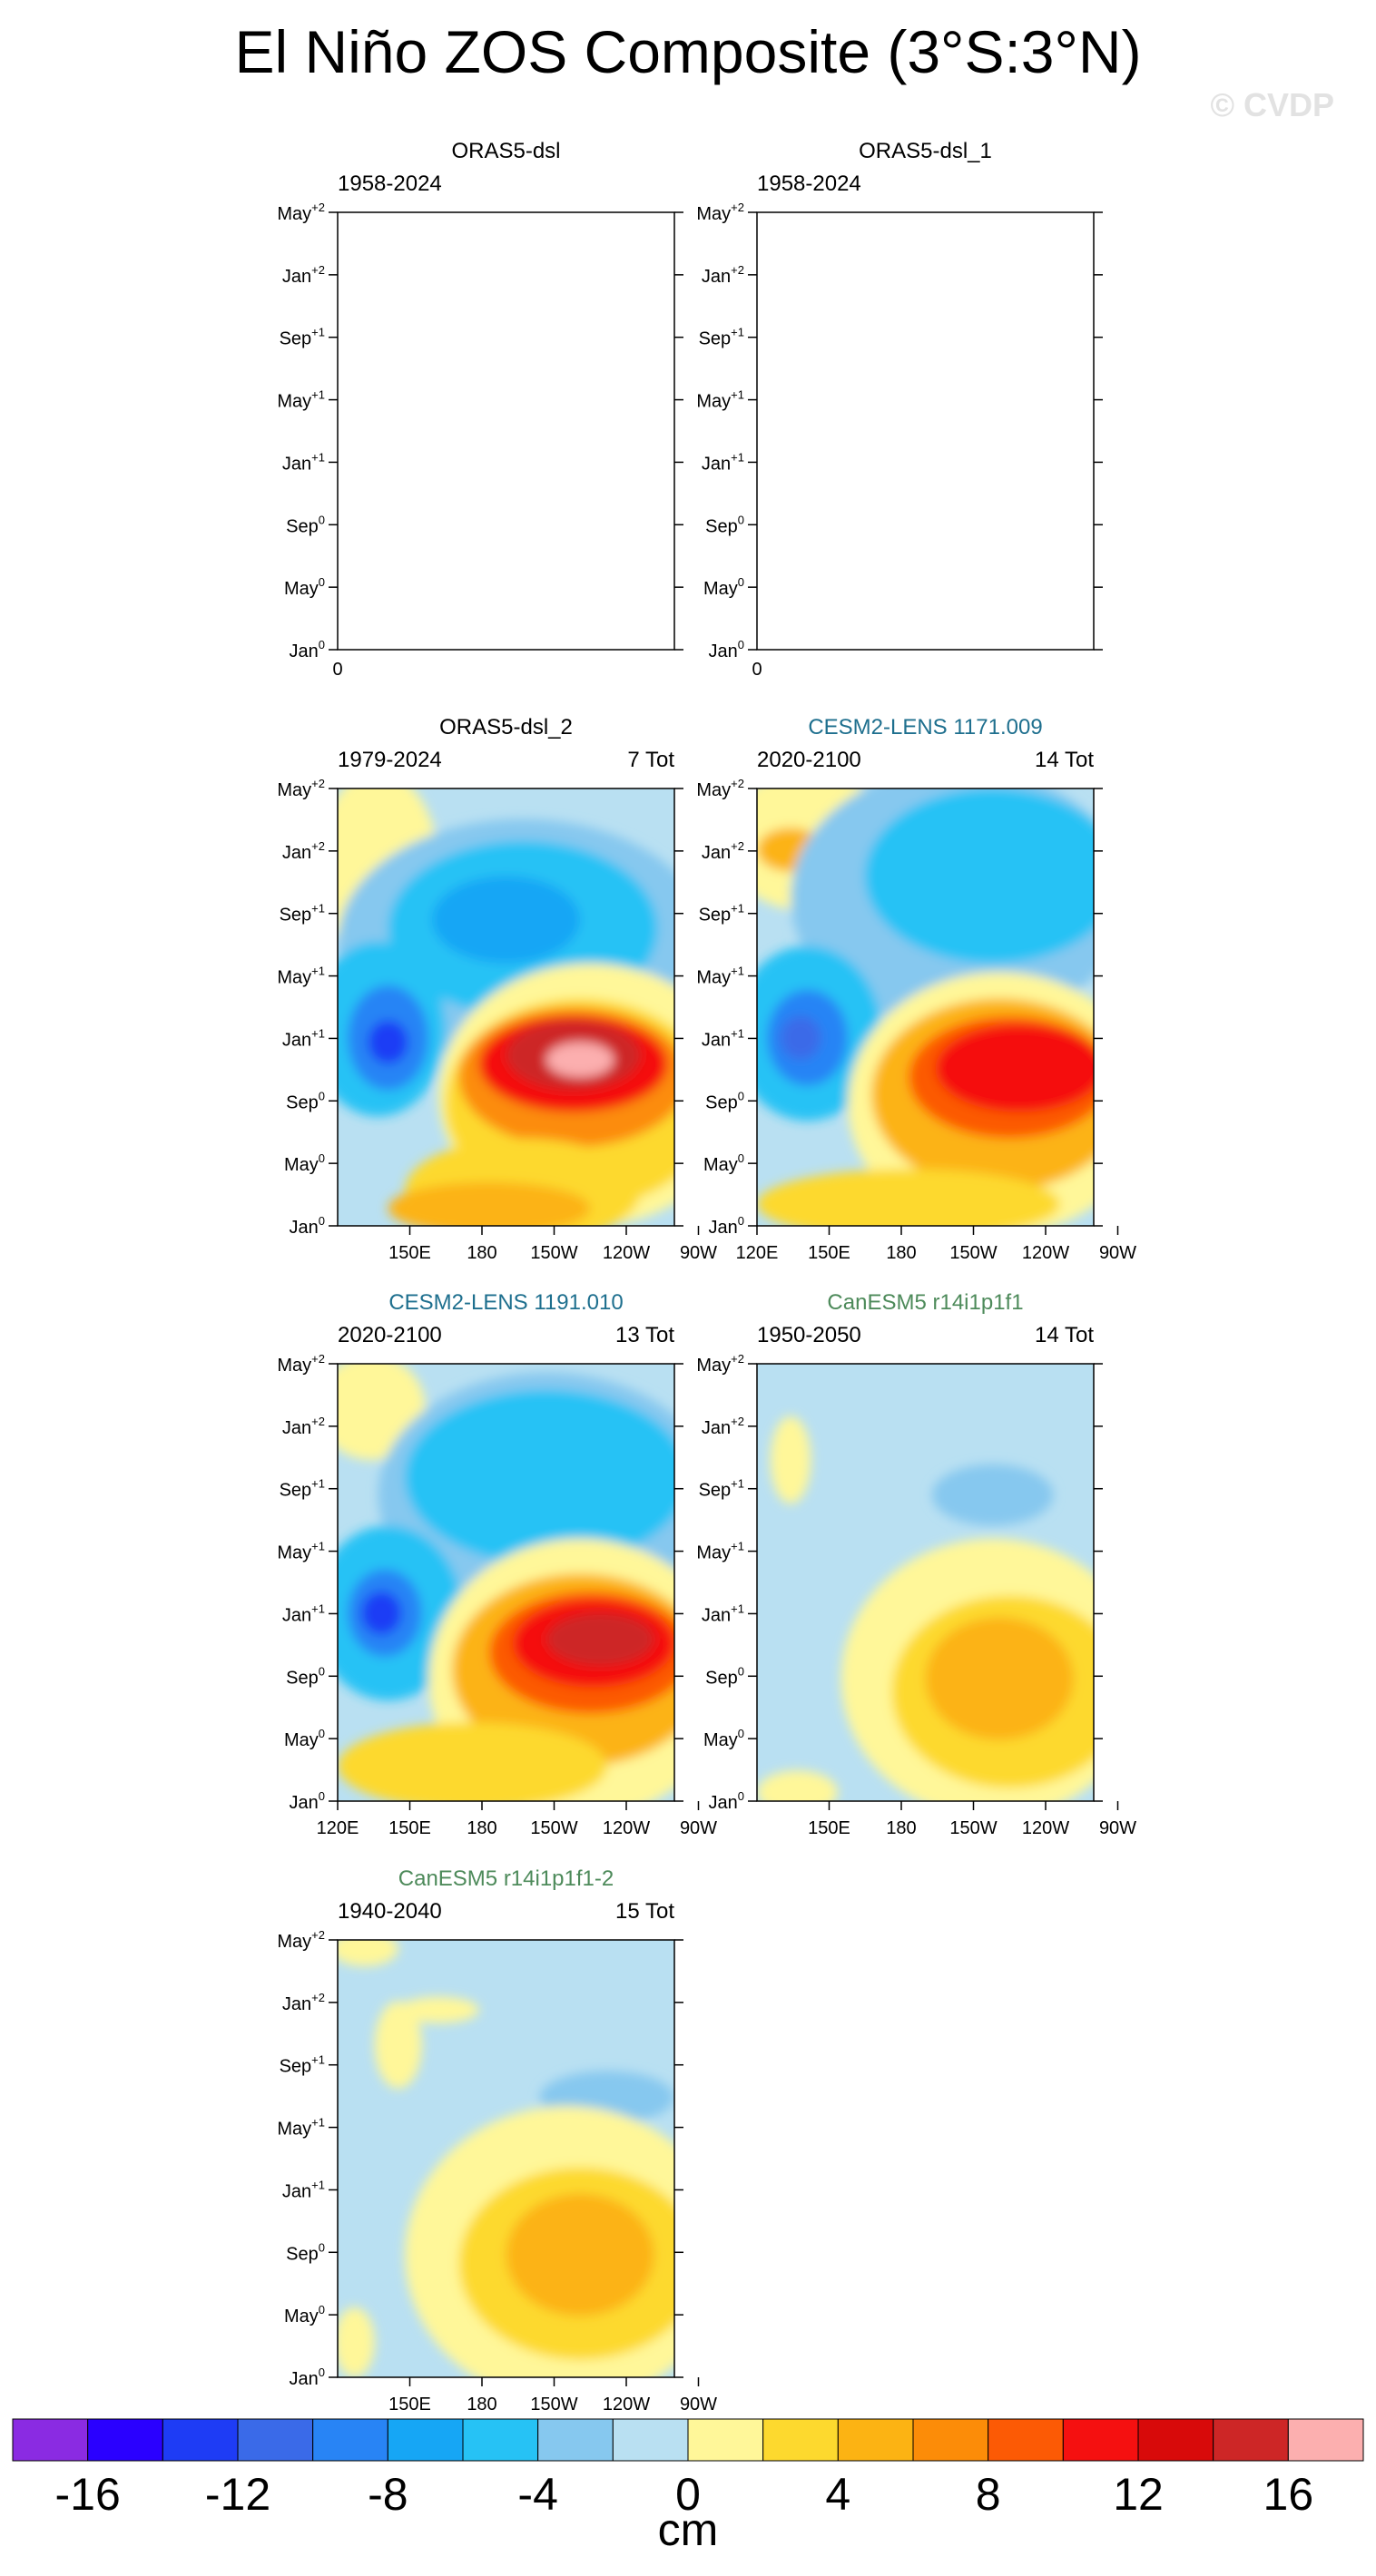  I want to click on panel-title: CanESM5 r14i1p1f1, so click(925, 1302).